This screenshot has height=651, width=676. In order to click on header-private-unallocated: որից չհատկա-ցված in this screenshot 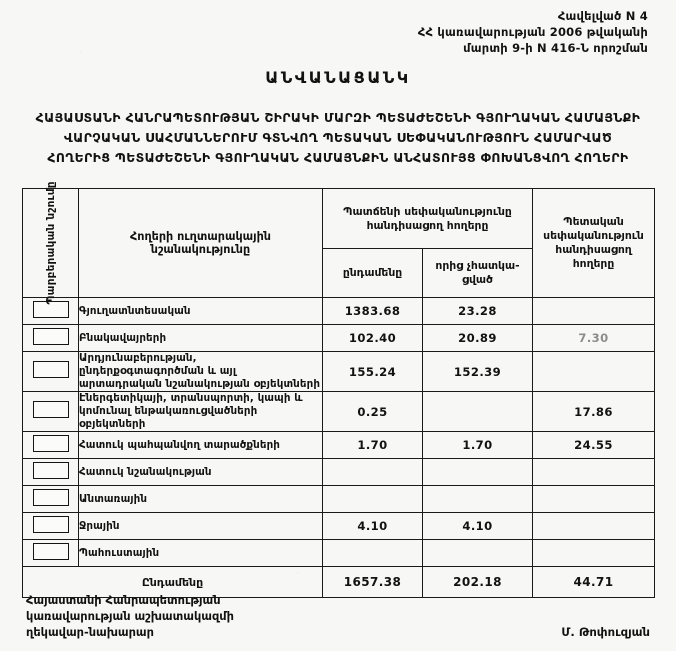, I will do `click(477, 273)`.